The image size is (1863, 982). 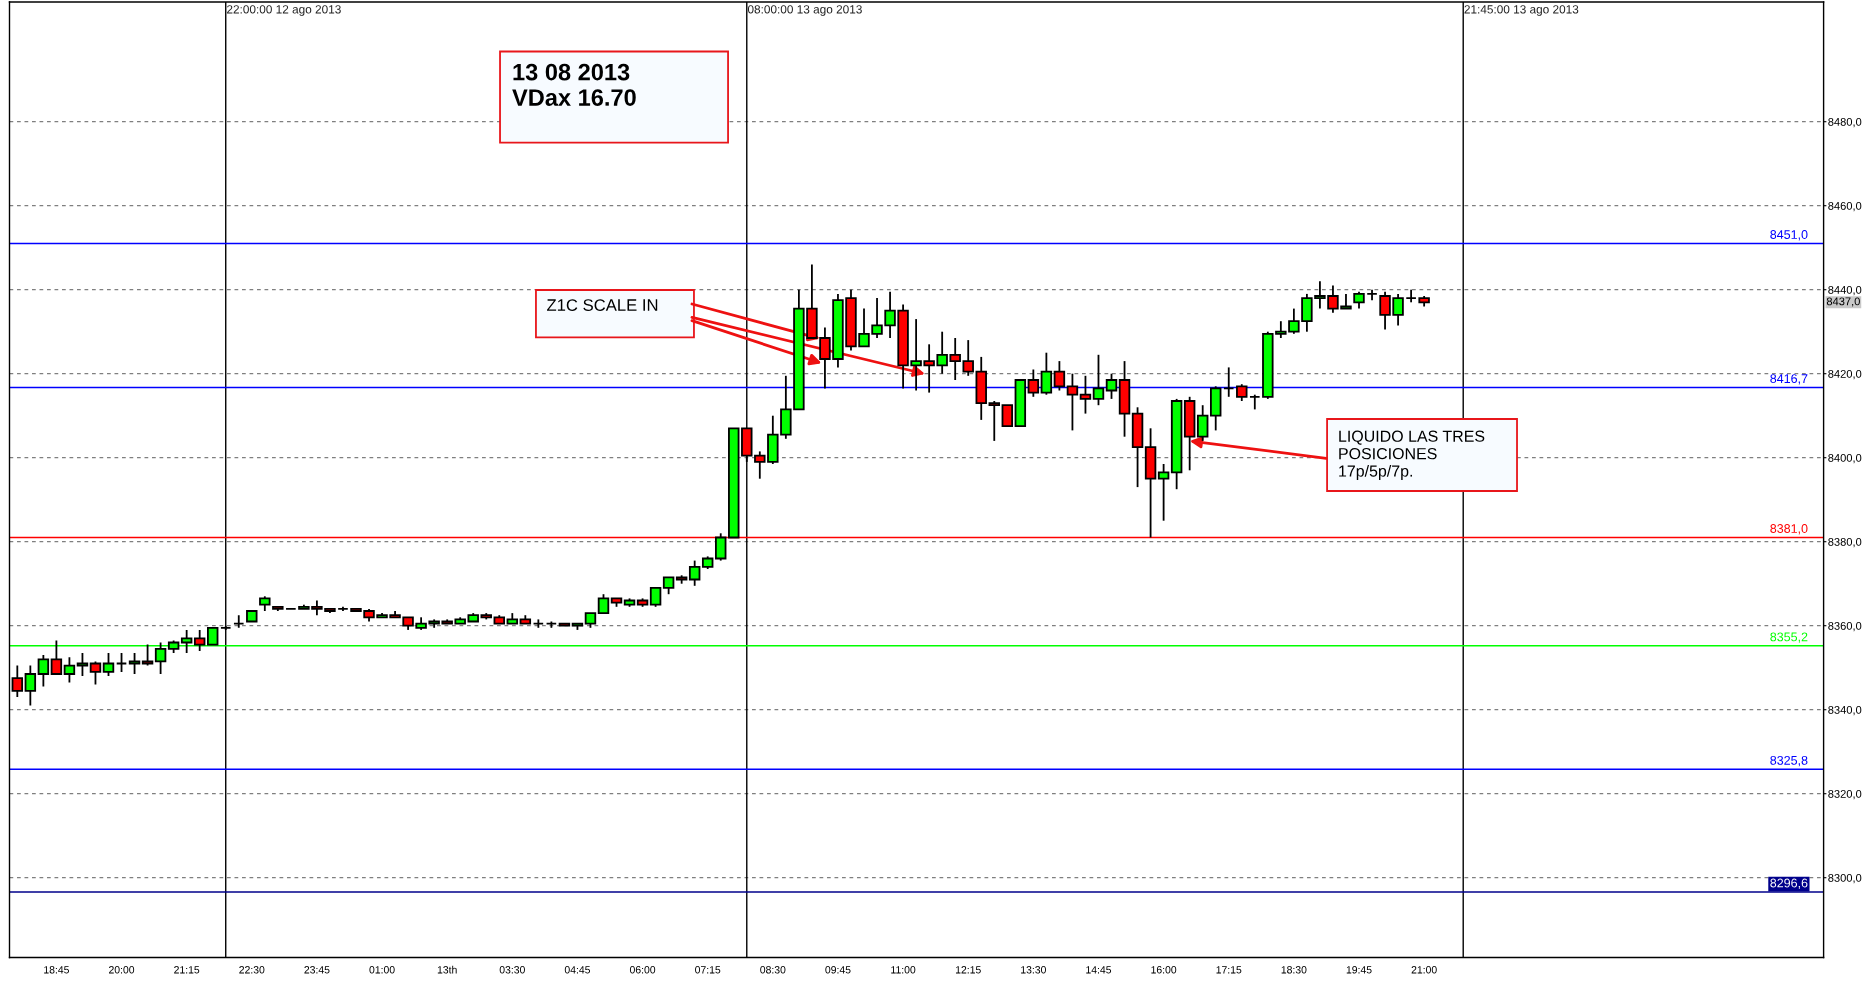 What do you see at coordinates (252, 970) in the screenshot?
I see `x-tick-label: 22:30` at bounding box center [252, 970].